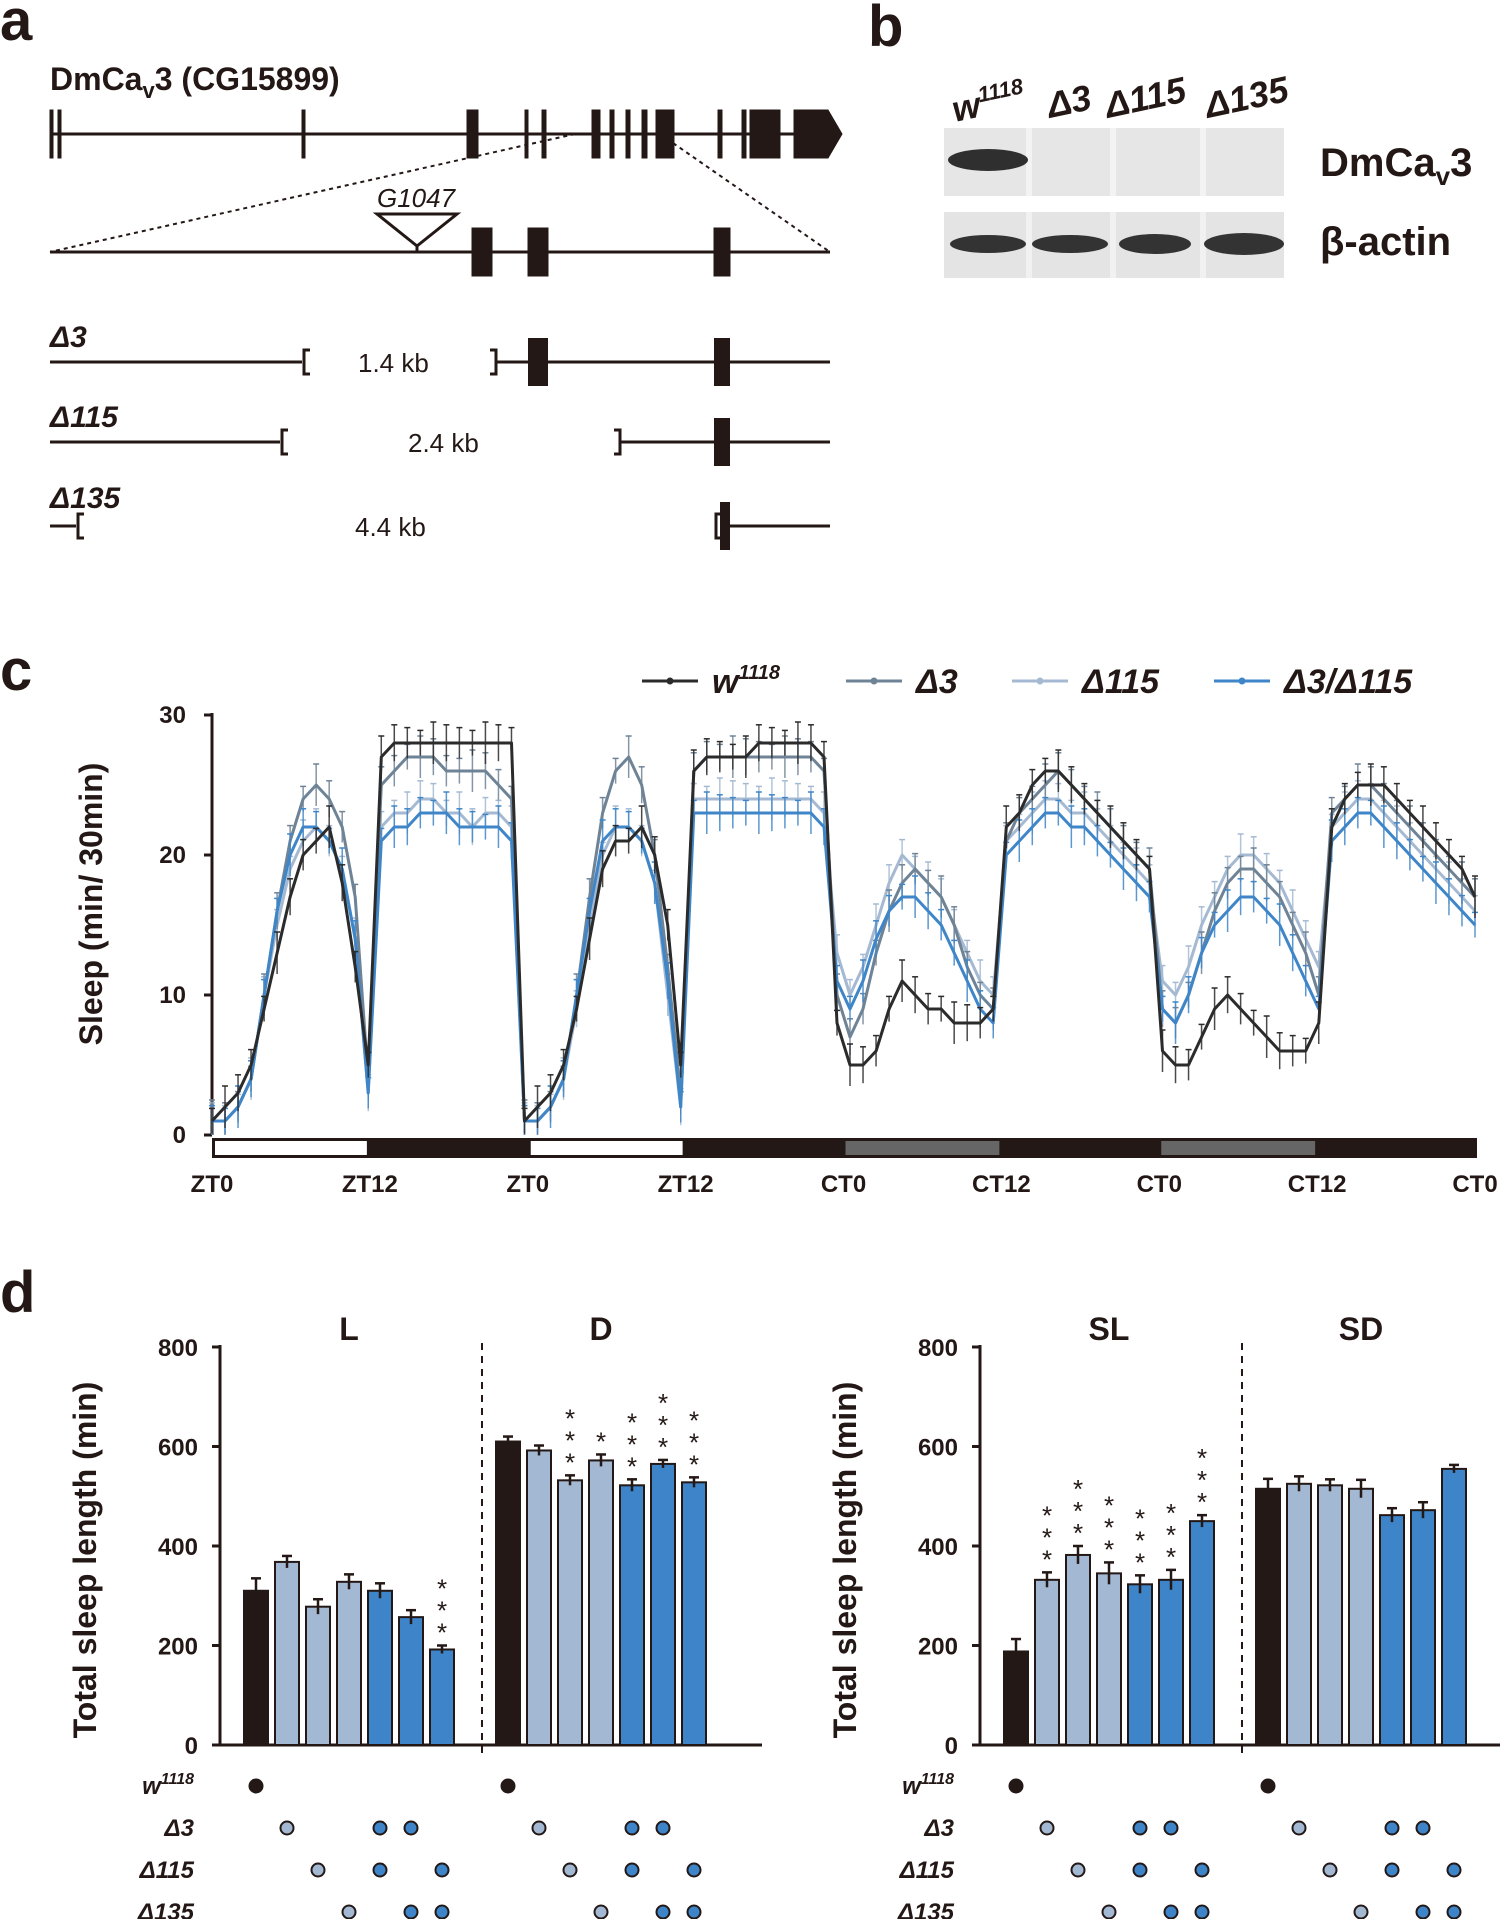  Describe the element at coordinates (440, 362) in the screenshot. I see `deletion-d3` at that location.